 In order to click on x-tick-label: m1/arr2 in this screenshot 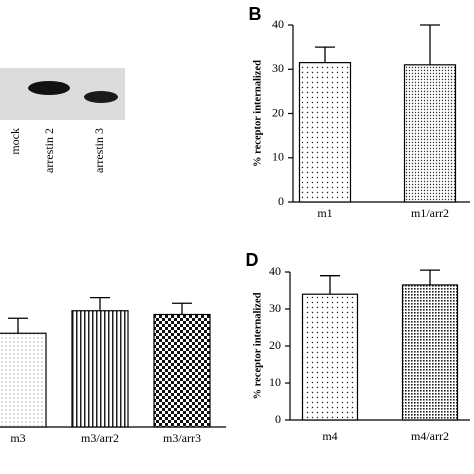, I will do `click(430, 213)`.